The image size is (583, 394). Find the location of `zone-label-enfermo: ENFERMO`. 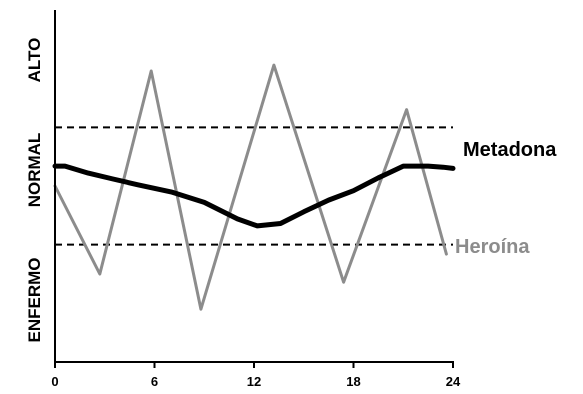

zone-label-enfermo: ENFERMO is located at coordinates (34, 300).